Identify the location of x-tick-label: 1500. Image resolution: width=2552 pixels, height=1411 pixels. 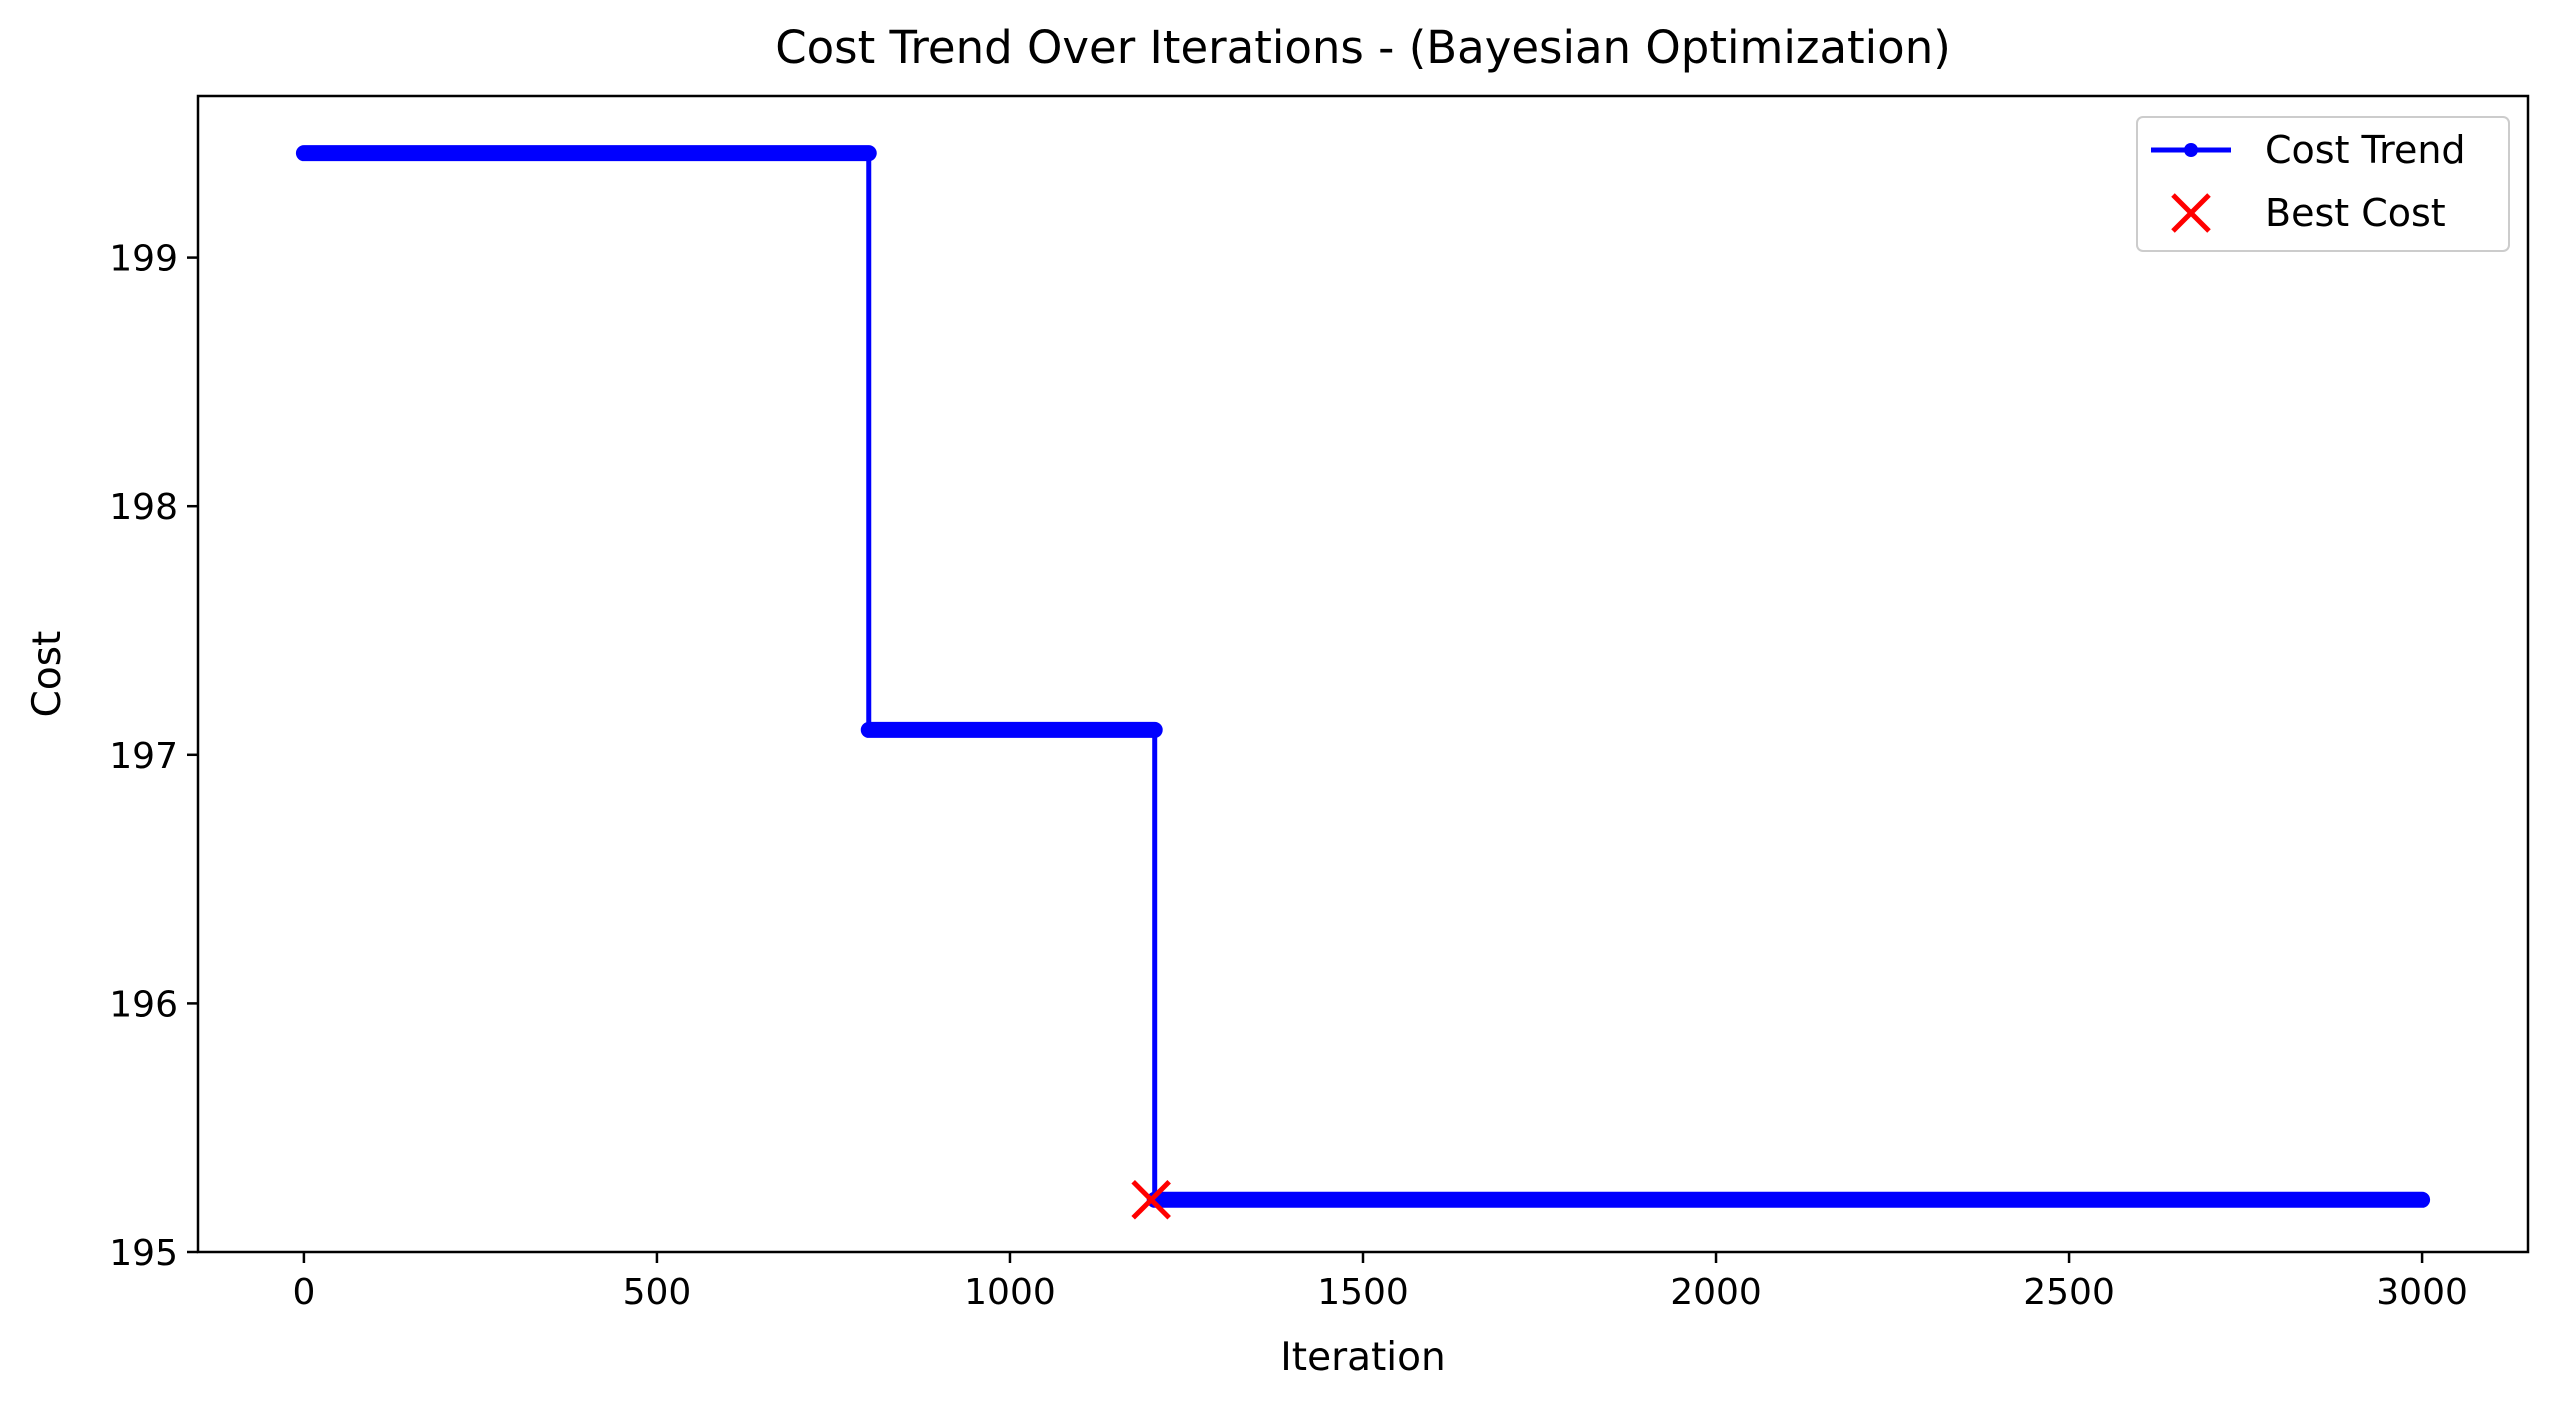
(1363, 1292).